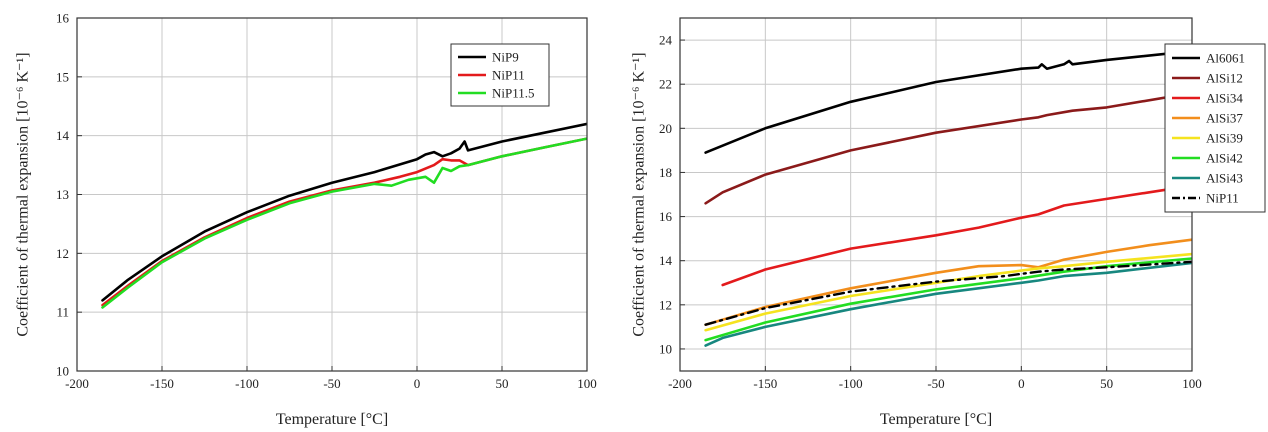 Image resolution: width=1268 pixels, height=432 pixels. Describe the element at coordinates (62, 194) in the screenshot. I see `left-y-tick-label: 13` at that location.